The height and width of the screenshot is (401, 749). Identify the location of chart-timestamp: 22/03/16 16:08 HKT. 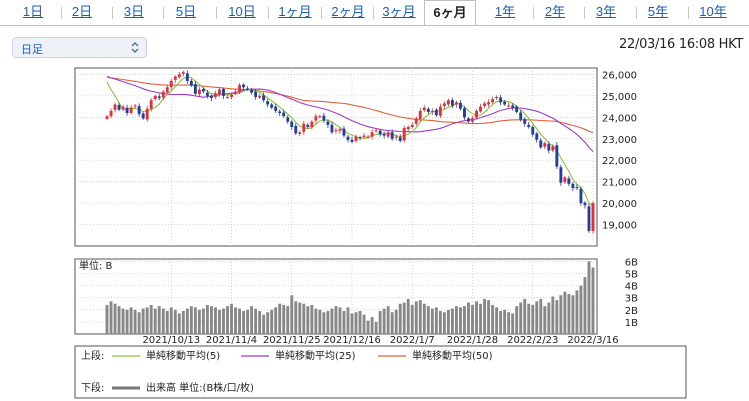
(681, 44).